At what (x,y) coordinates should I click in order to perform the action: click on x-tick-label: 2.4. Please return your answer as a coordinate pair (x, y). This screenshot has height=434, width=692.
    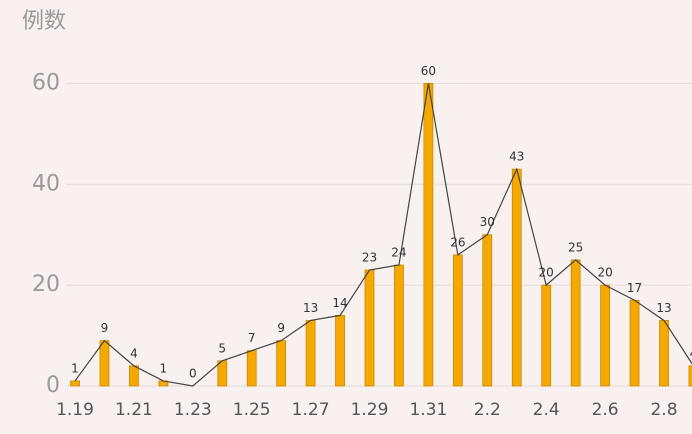
    Looking at the image, I should click on (546, 410).